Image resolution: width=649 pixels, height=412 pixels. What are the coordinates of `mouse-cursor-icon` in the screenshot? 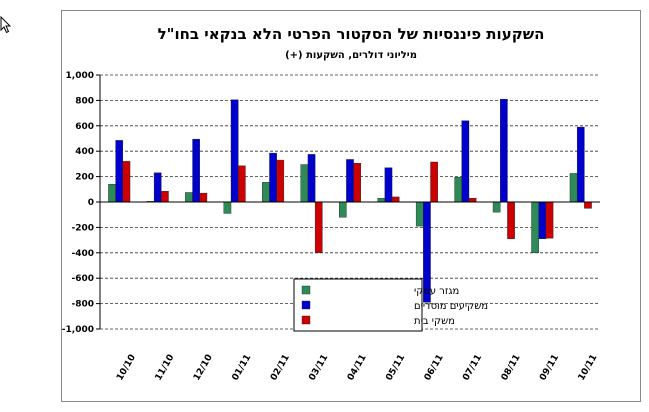 It's located at (6, 25).